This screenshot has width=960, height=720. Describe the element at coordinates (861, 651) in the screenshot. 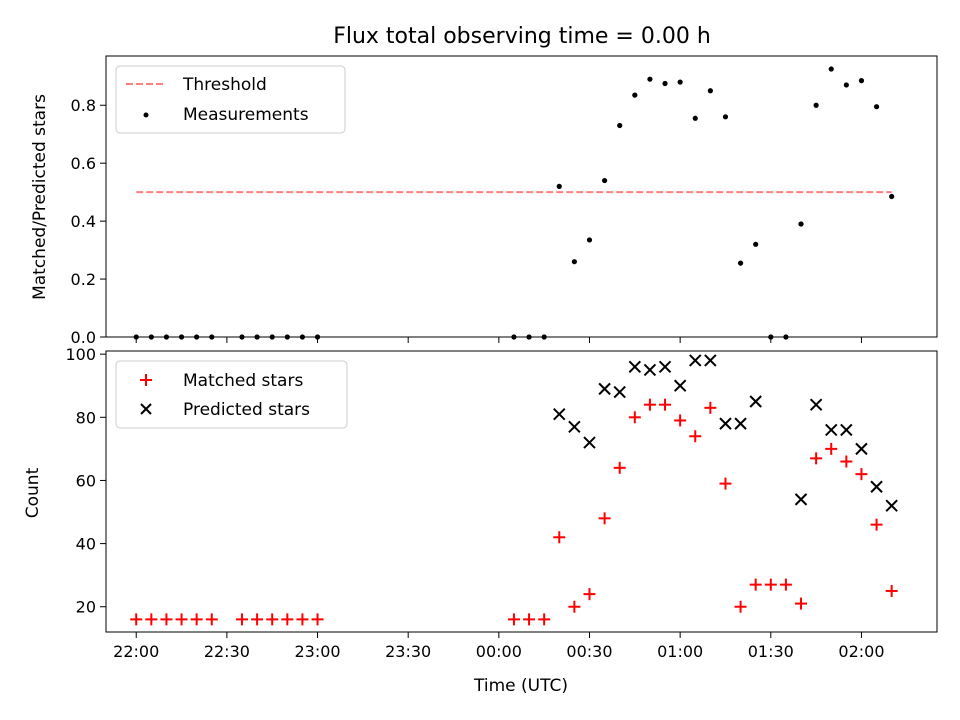

I see `x-tick-label: 02:00` at that location.